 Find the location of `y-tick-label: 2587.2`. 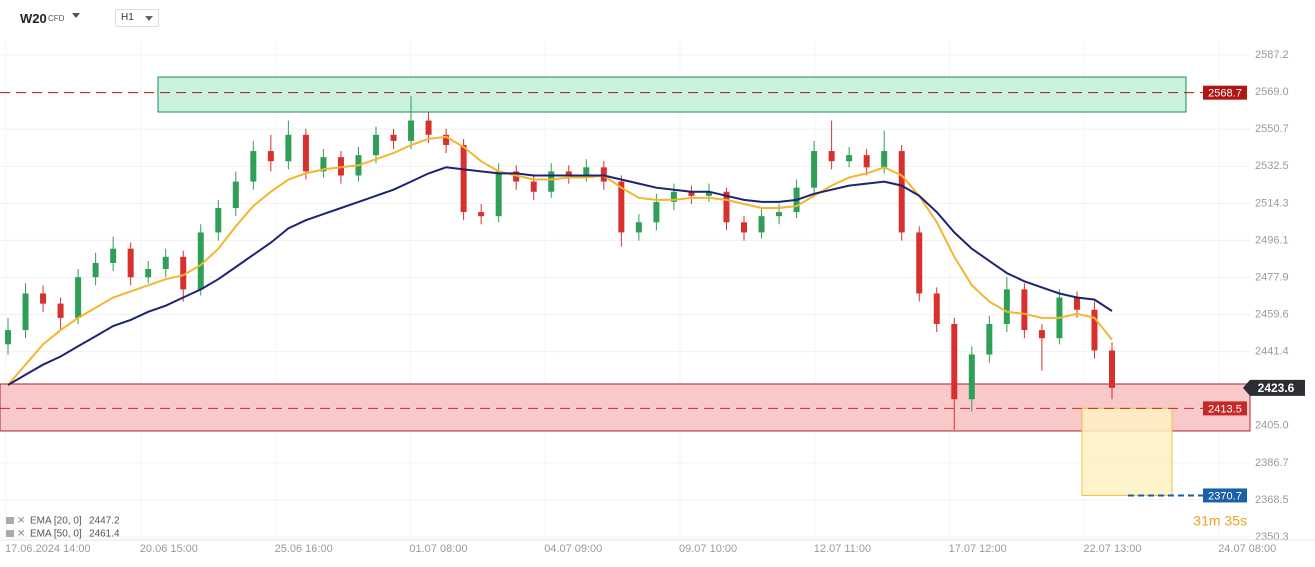

y-tick-label: 2587.2 is located at coordinates (1272, 55).